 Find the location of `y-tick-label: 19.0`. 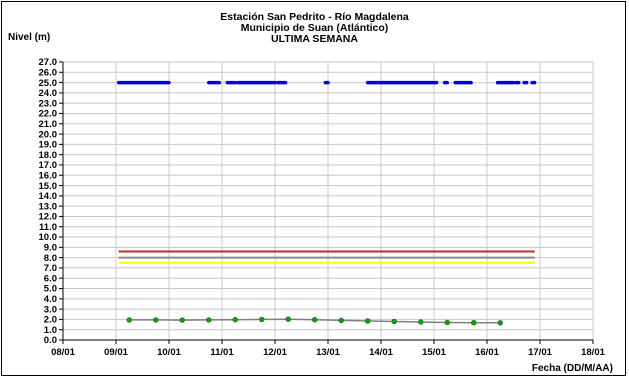

y-tick-label: 19.0 is located at coordinates (48, 145).